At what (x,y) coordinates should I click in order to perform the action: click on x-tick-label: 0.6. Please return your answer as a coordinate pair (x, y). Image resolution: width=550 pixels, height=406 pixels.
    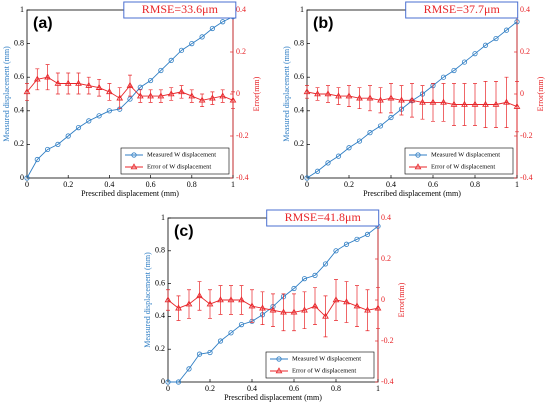
    Looking at the image, I should click on (151, 184).